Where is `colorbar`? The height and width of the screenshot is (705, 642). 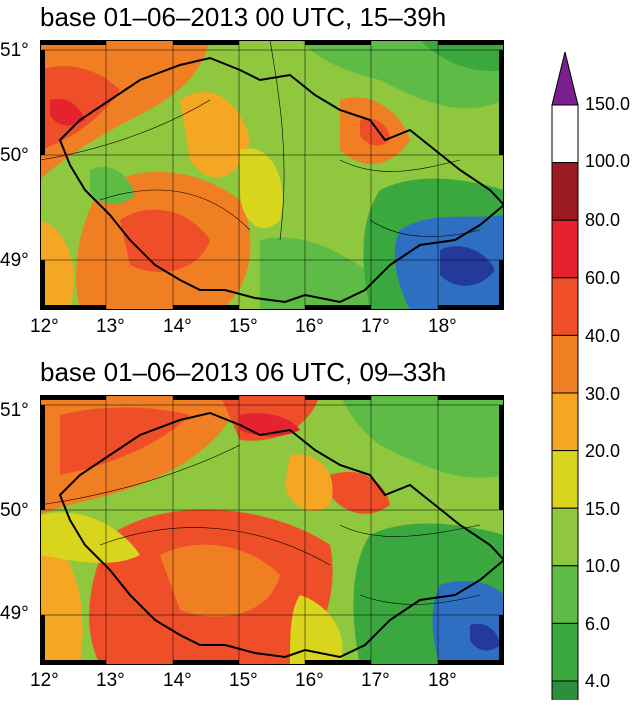 colorbar is located at coordinates (565, 377).